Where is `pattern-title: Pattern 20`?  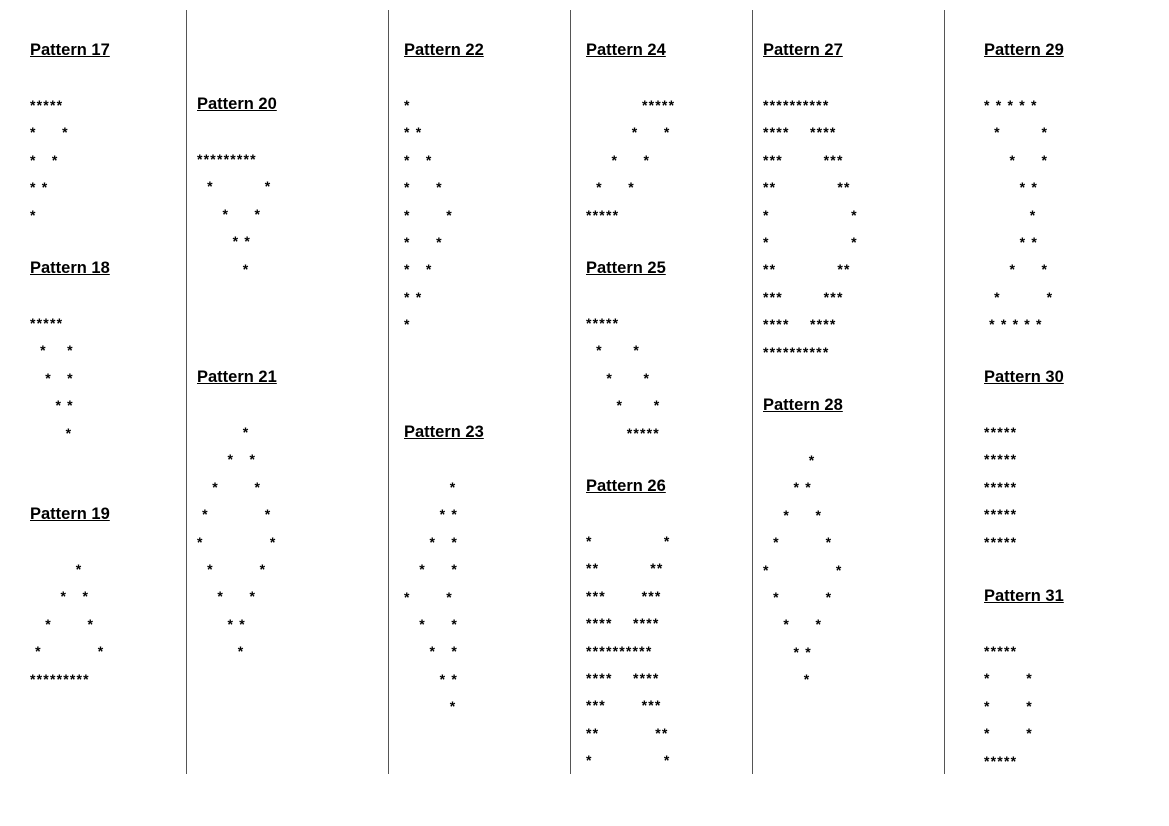
pattern-title: Pattern 20 is located at coordinates (237, 104).